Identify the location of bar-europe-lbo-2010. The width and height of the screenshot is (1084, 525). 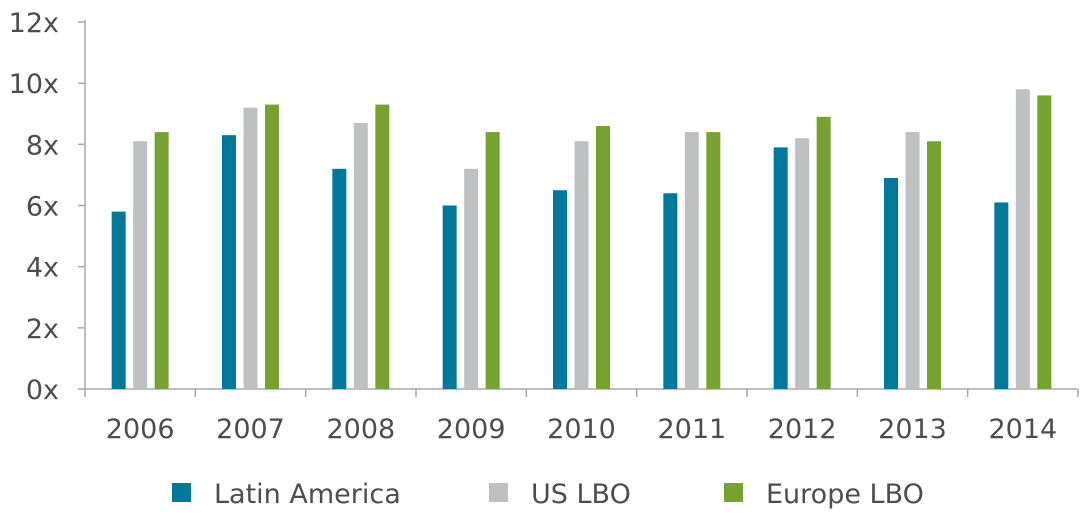
(603, 257).